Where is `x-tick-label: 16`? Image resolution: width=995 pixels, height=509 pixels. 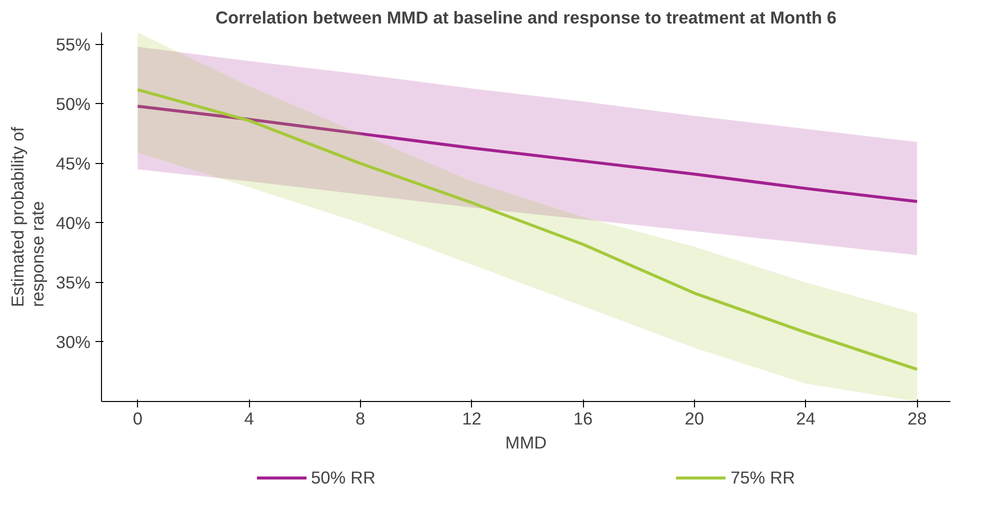
x-tick-label: 16 is located at coordinates (583, 418).